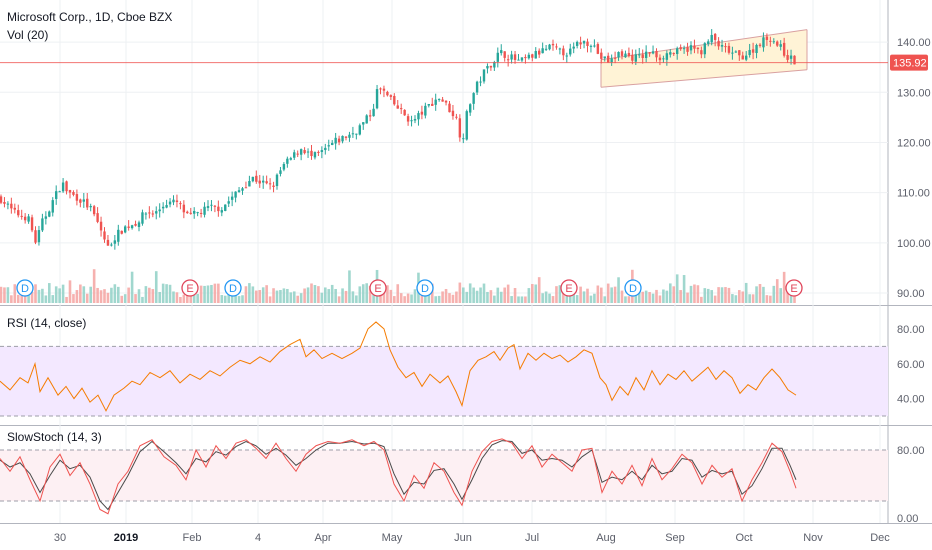 Image resolution: width=932 pixels, height=550 pixels. I want to click on price-tick-label: 120.00, so click(914, 143).